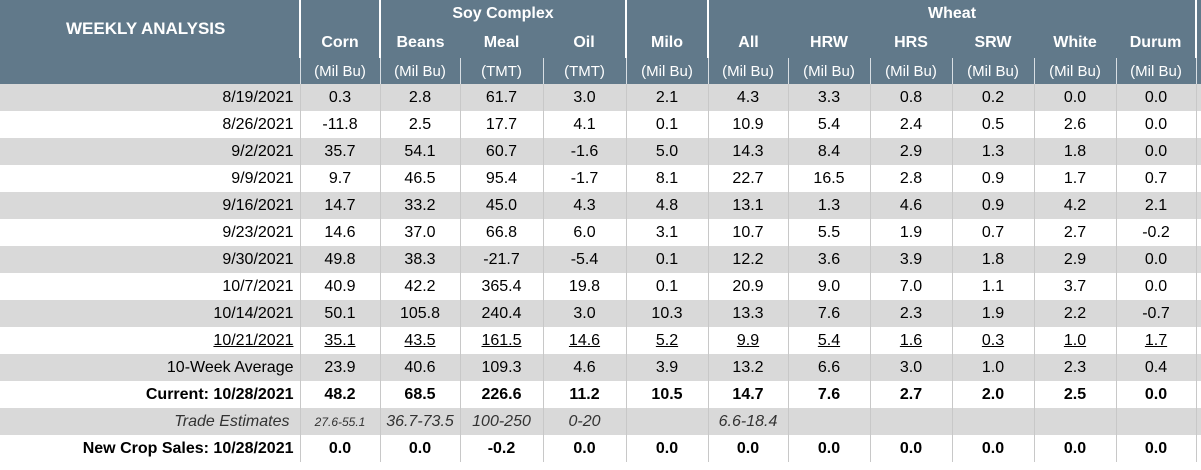  Describe the element at coordinates (993, 43) in the screenshot. I see `column-name: SRW` at that location.